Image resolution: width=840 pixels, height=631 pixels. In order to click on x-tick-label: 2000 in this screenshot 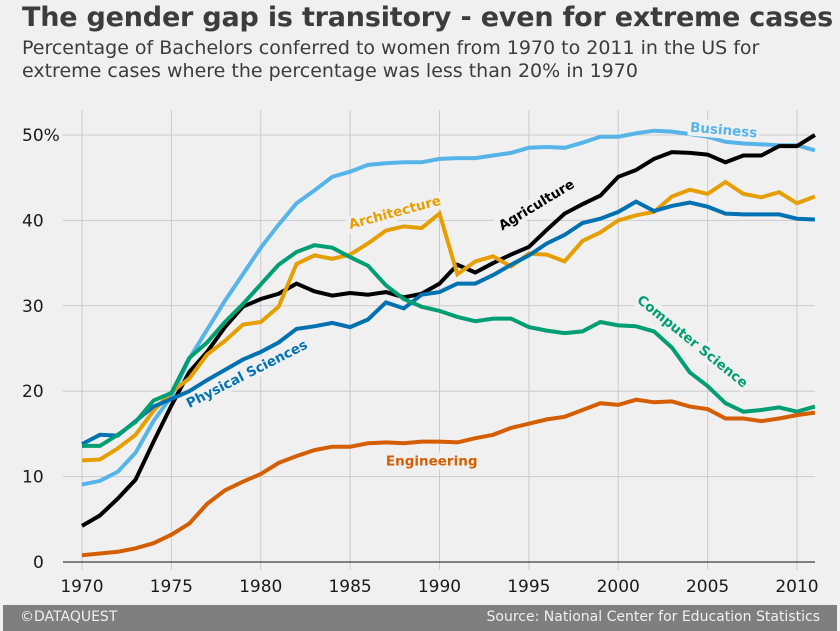, I will do `click(618, 587)`.